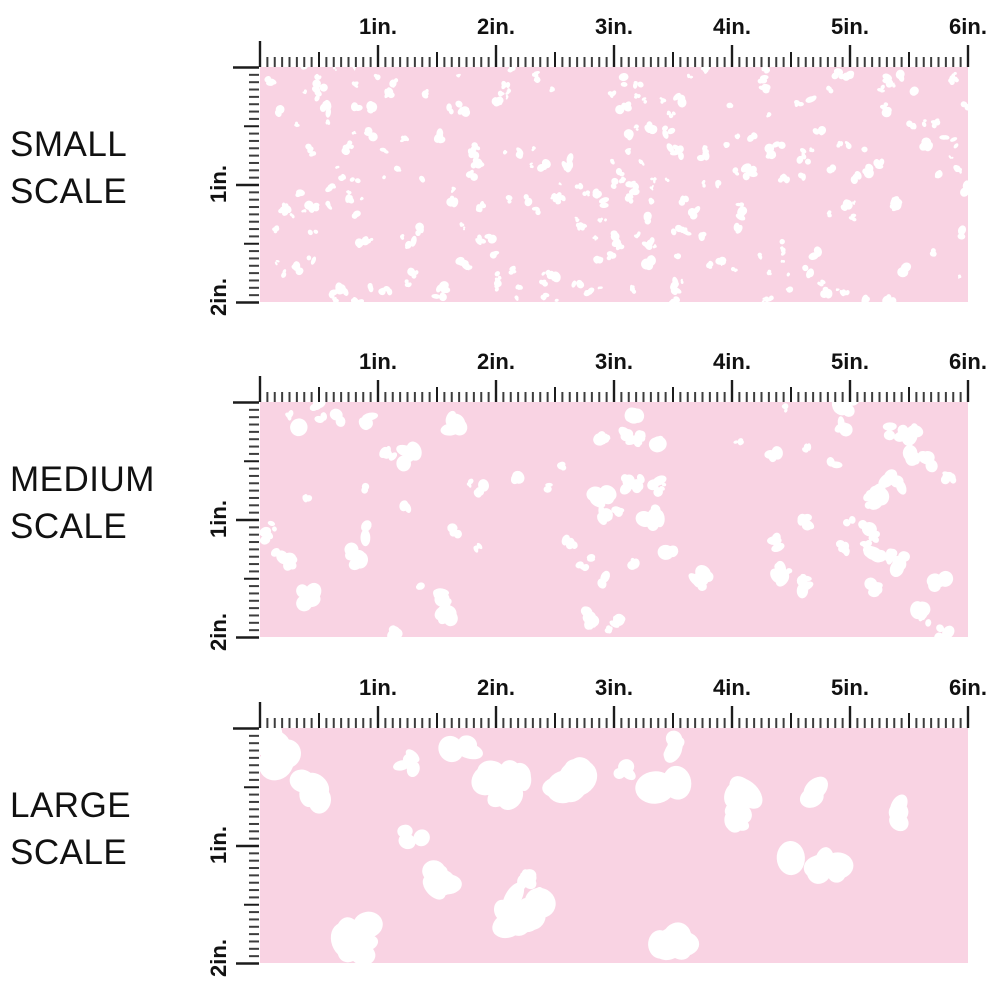  I want to click on scale-label-small-word2: SCALE, so click(69, 191).